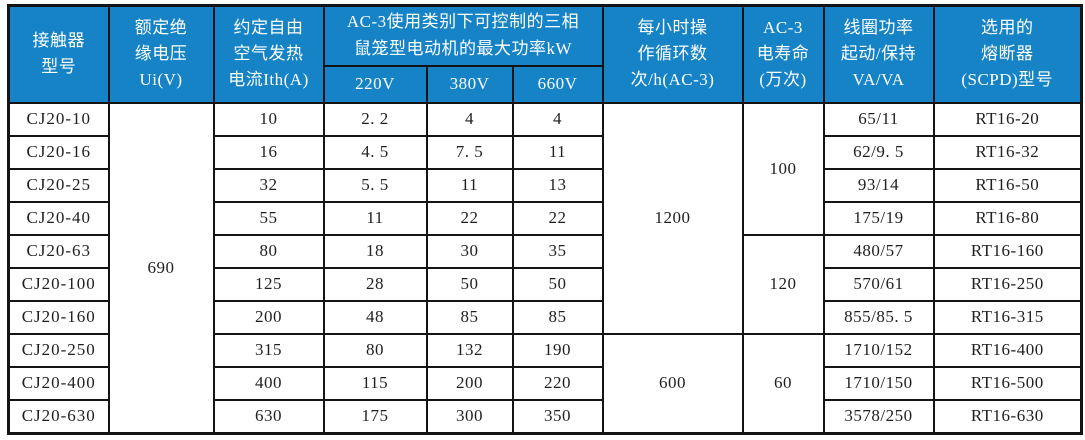 This screenshot has height=440, width=1085. What do you see at coordinates (58, 416) in the screenshot?
I see `cell-model: CJ20-630` at bounding box center [58, 416].